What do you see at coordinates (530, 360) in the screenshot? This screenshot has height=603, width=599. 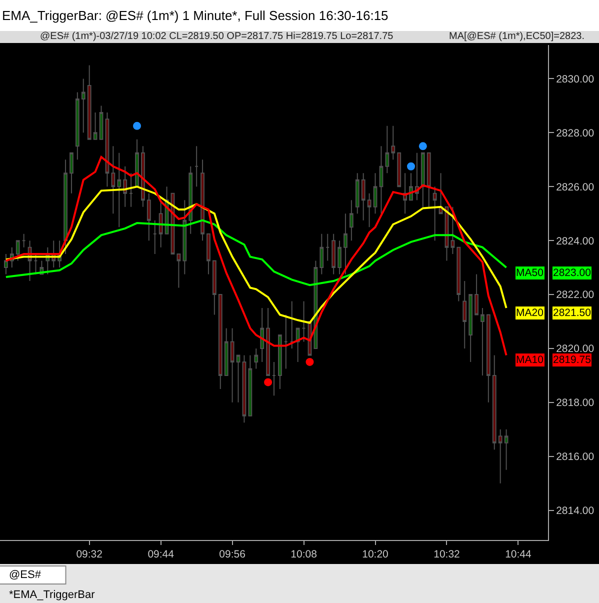 I see `legend-label: MA10` at bounding box center [530, 360].